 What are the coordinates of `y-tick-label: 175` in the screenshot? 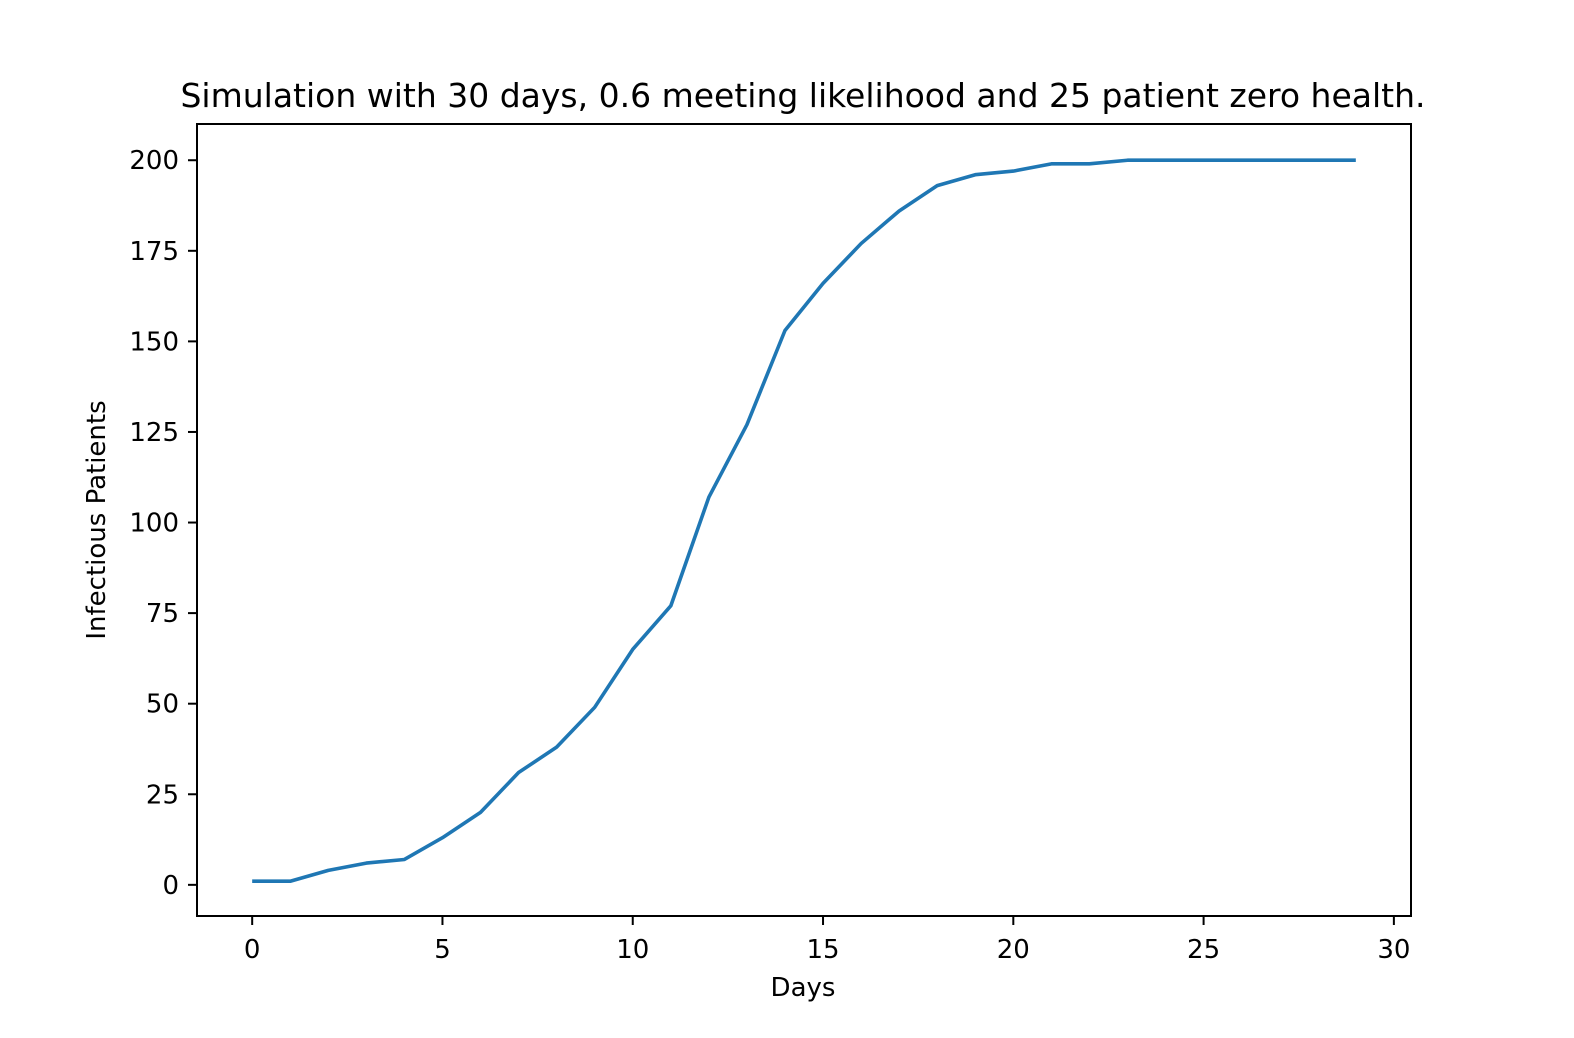 It's located at (154, 252).